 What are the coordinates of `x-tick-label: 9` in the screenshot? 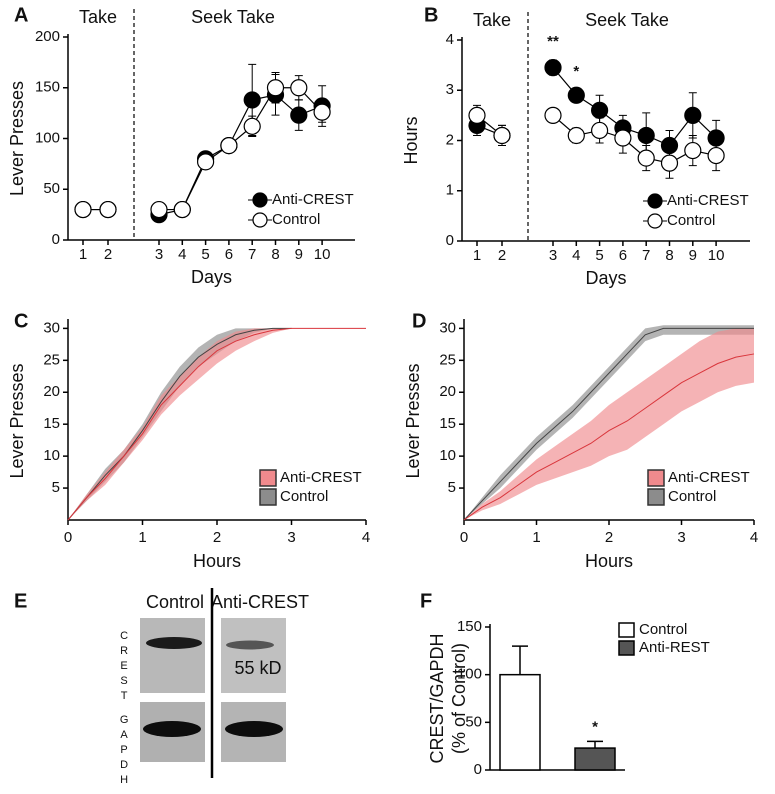 It's located at (693, 255).